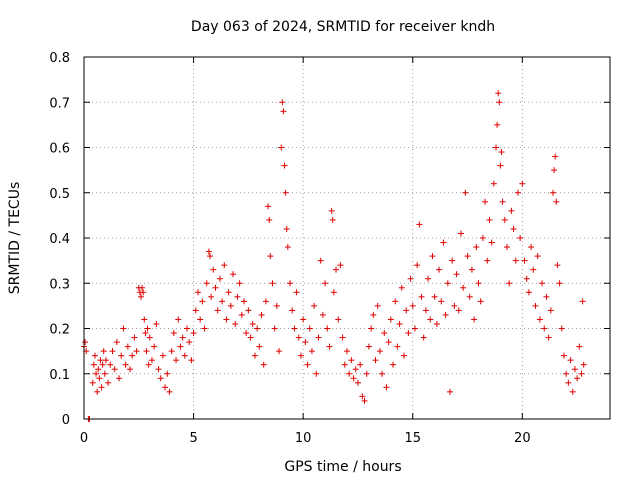 This screenshot has height=480, width=640. What do you see at coordinates (412, 438) in the screenshot?
I see `x-tick-label: 15` at bounding box center [412, 438].